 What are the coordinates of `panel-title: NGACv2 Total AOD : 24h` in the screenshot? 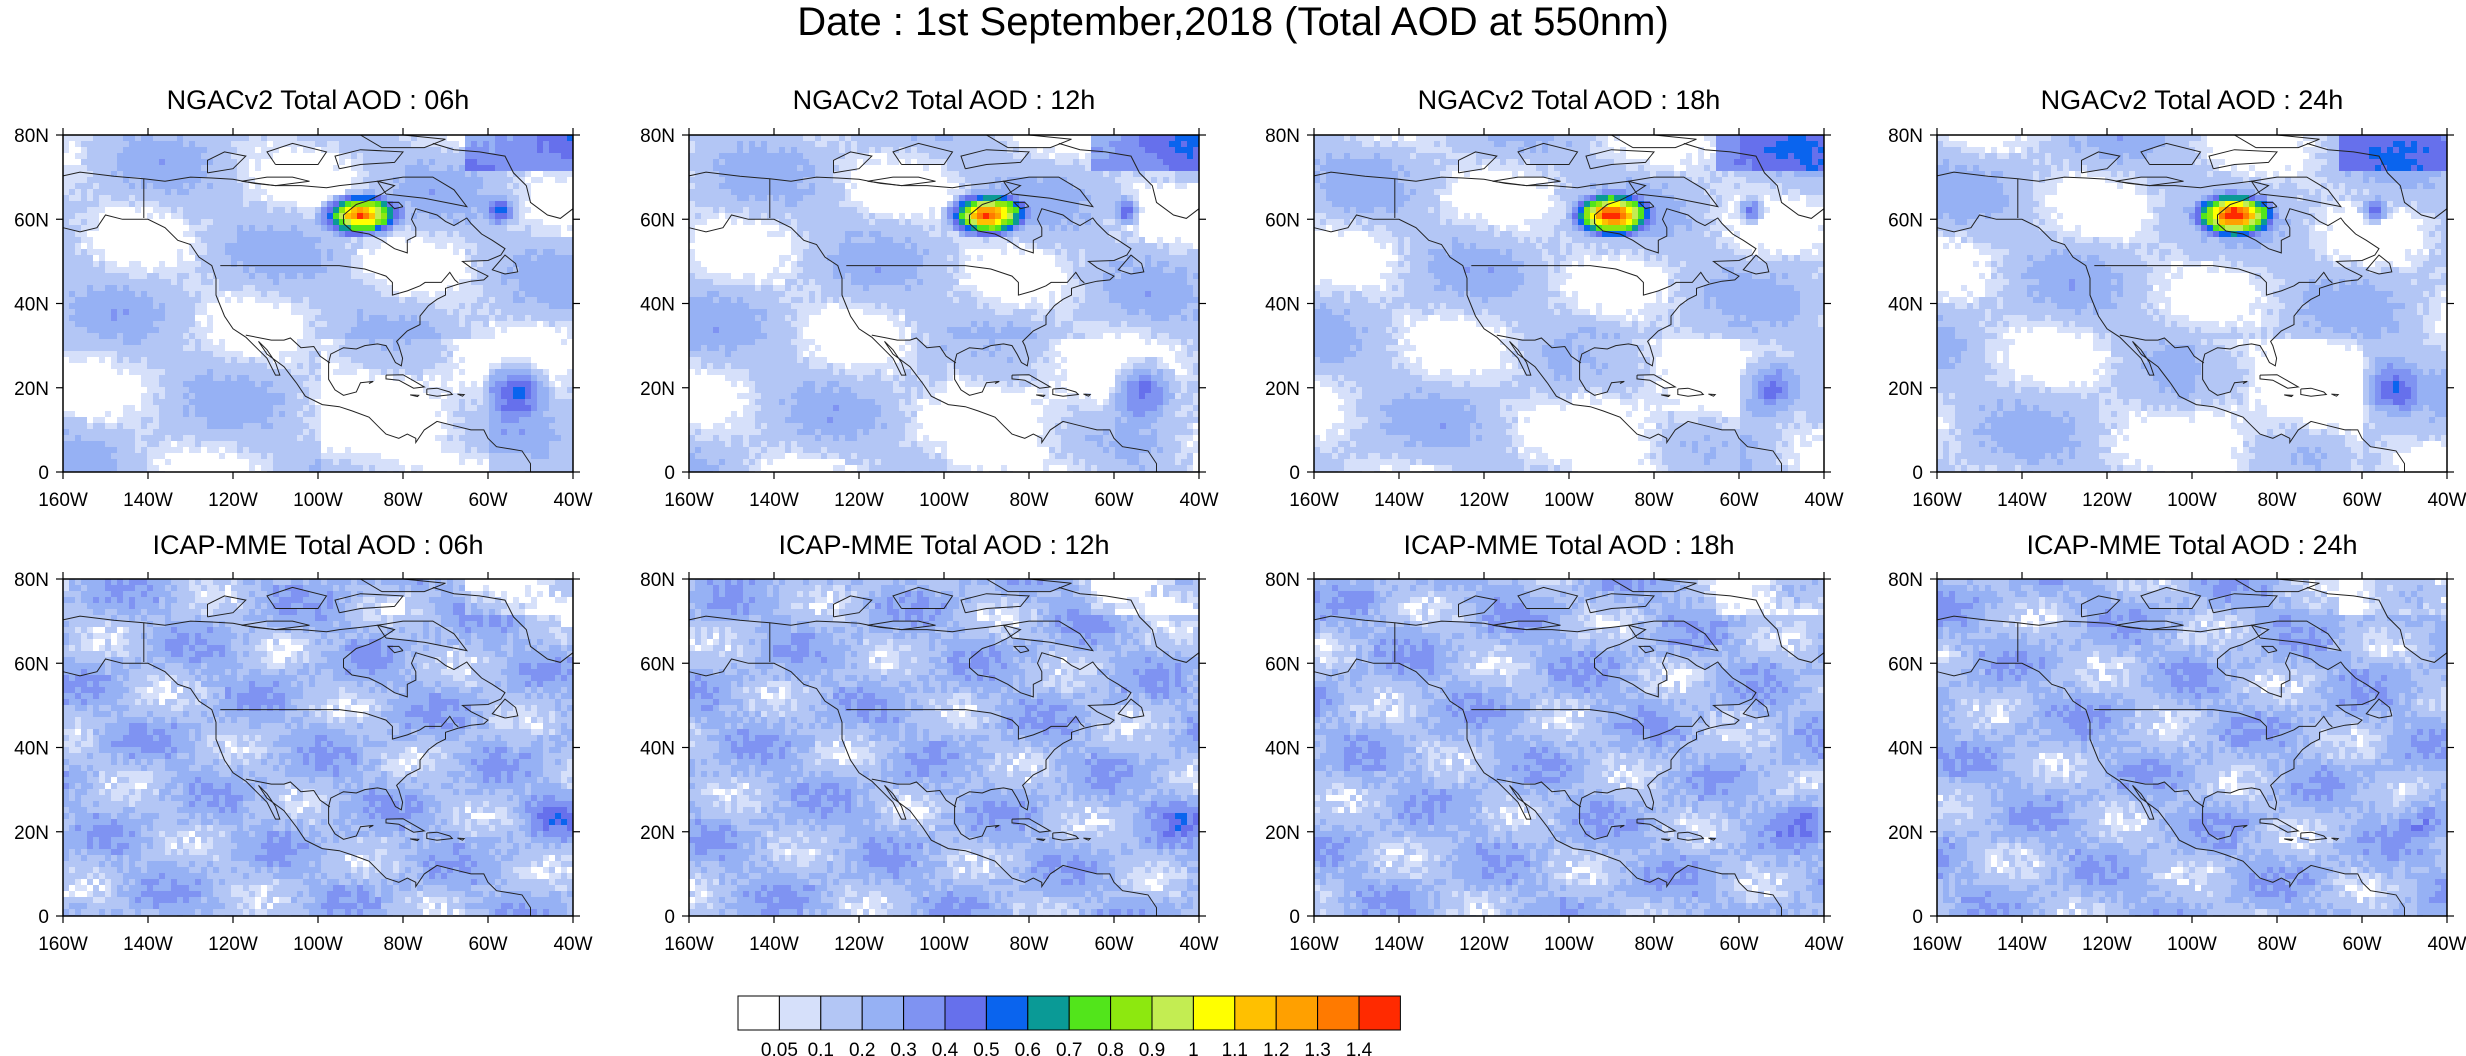 It's located at (2192, 100).